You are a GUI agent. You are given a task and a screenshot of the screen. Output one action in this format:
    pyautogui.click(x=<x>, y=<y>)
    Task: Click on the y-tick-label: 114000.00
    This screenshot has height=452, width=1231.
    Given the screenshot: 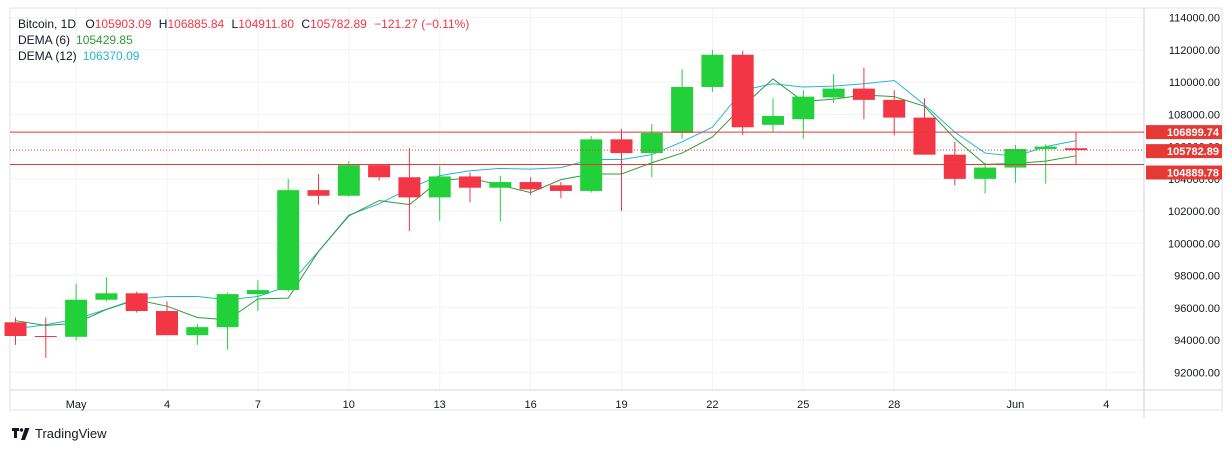 What is the action you would take?
    pyautogui.click(x=1194, y=19)
    